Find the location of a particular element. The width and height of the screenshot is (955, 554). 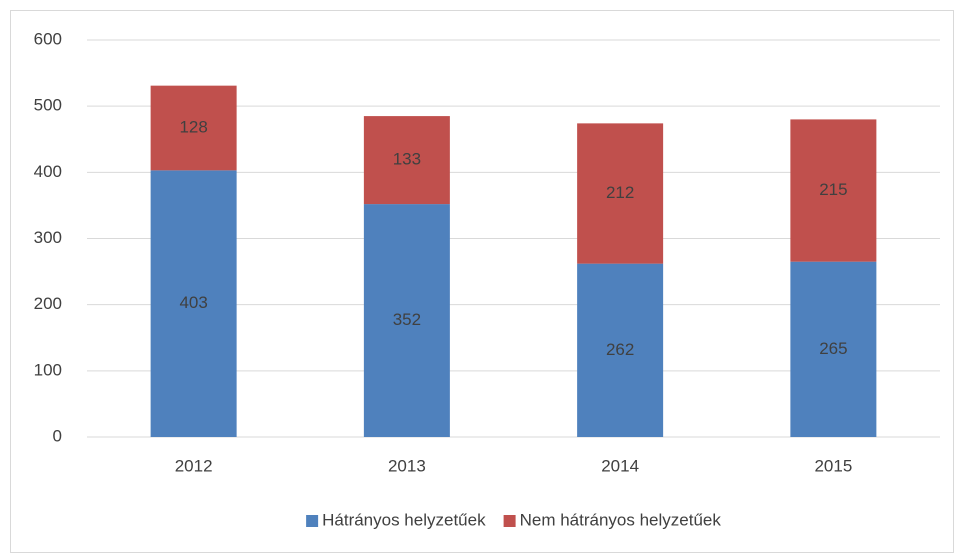

data-label: 265 is located at coordinates (833, 348).